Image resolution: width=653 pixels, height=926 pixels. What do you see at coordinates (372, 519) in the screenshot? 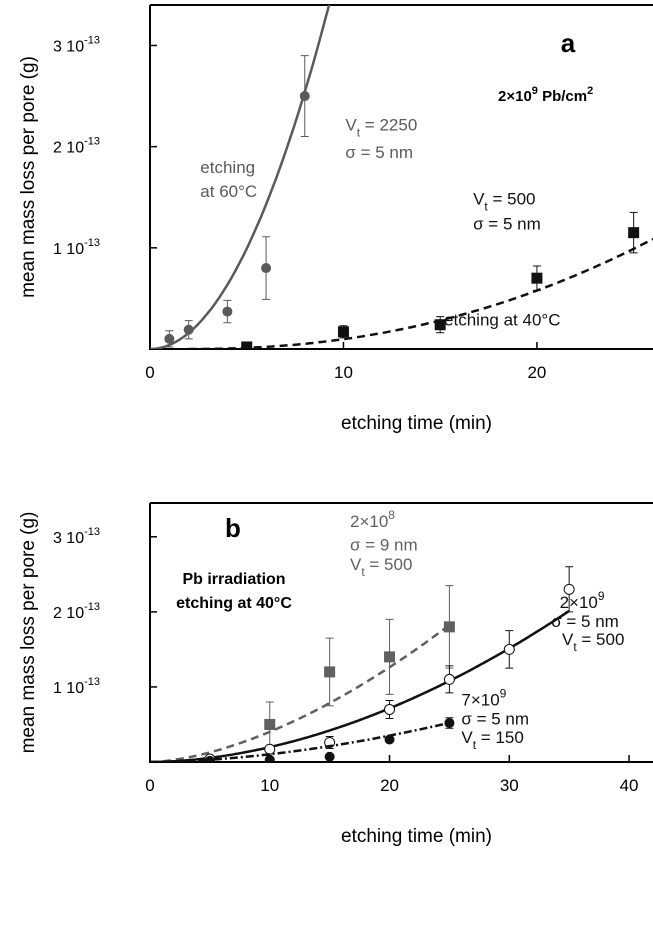
I see `series-label: 2×10⁸` at bounding box center [372, 519].